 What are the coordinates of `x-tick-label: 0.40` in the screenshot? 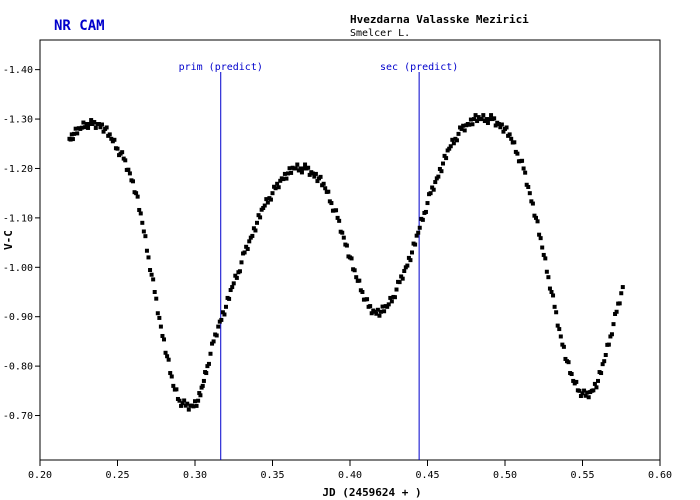 It's located at (350, 475).